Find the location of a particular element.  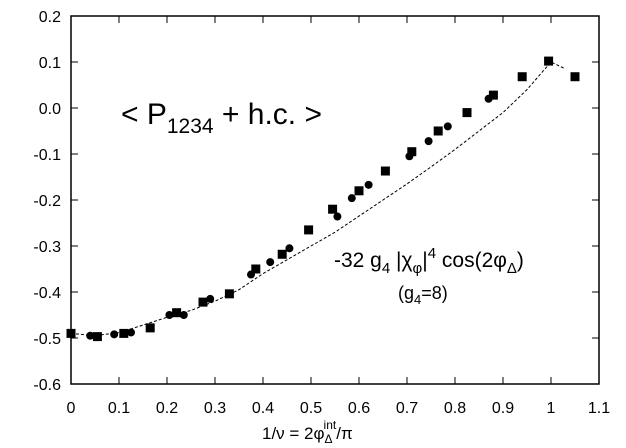

x-tick-label: 0.4 is located at coordinates (263, 408).